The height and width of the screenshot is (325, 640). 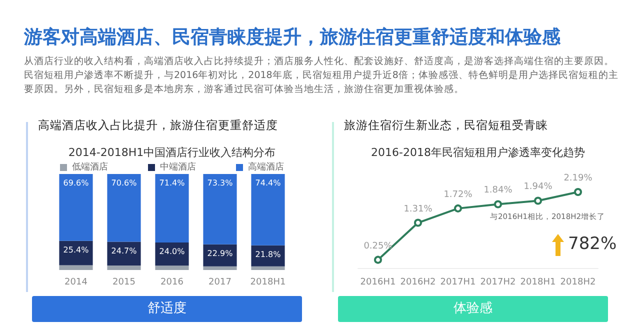 I want to click on x-tick-label: 2014, so click(x=76, y=283).